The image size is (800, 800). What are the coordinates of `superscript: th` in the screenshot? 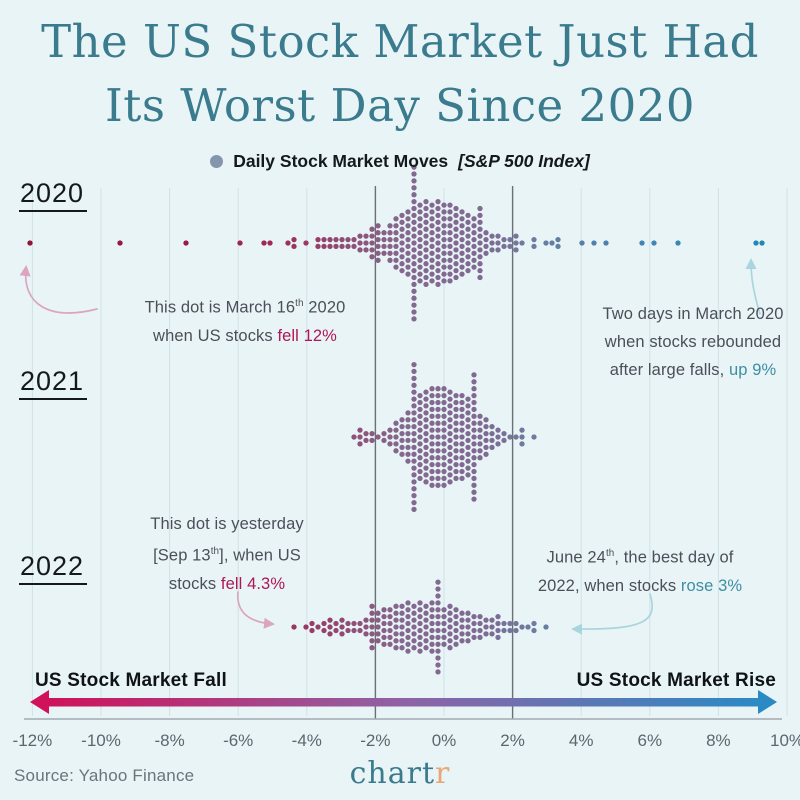 It's located at (299, 303).